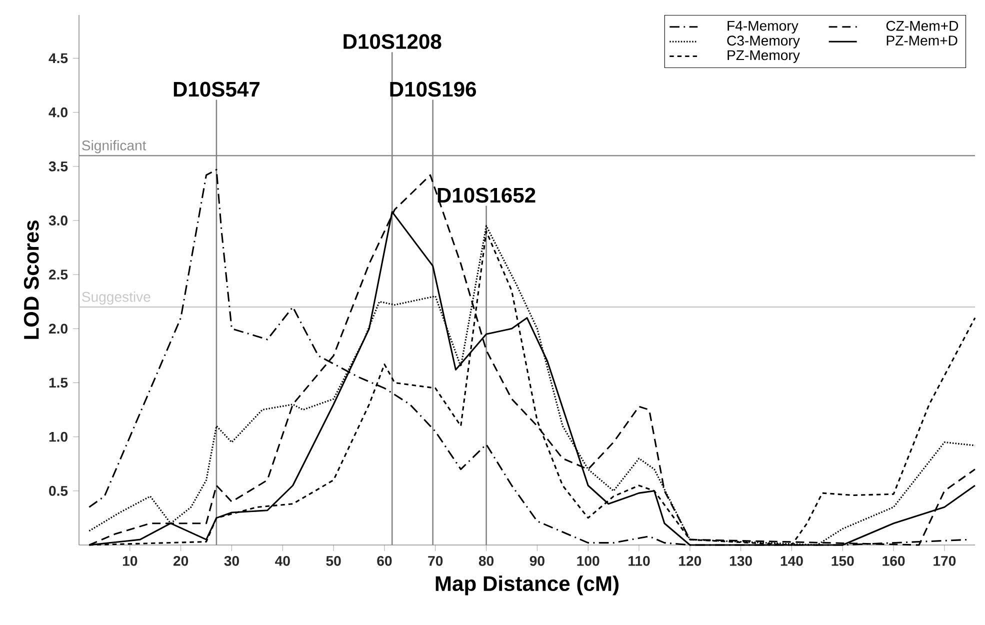  Describe the element at coordinates (527, 586) in the screenshot. I see `x-axis-title: Map Distance (cM)` at that location.